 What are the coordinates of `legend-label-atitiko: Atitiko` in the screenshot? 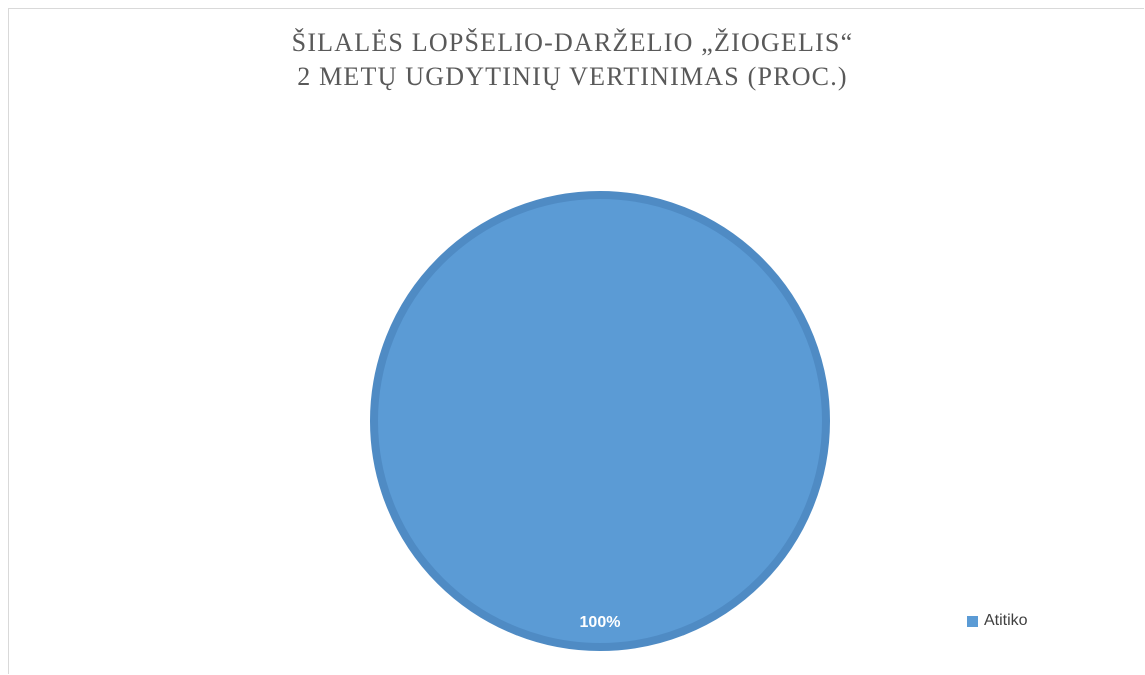 It's located at (1006, 620).